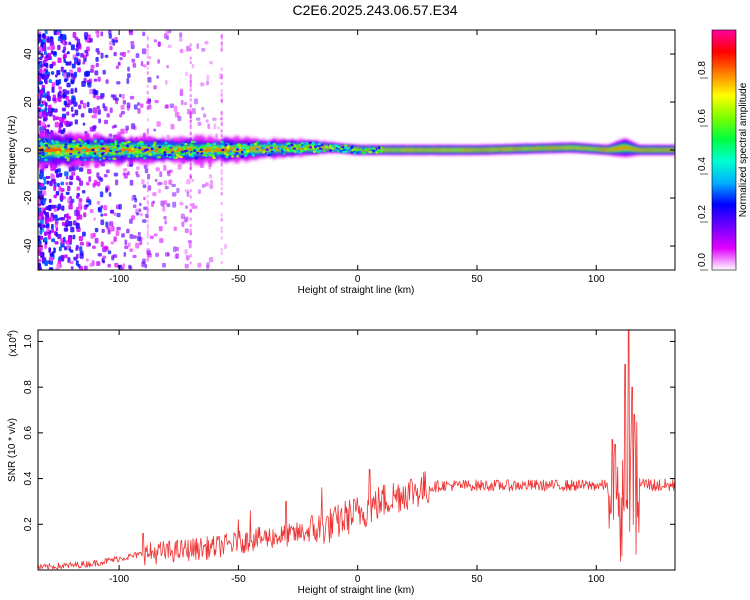 This screenshot has height=600, width=750. Describe the element at coordinates (596, 579) in the screenshot. I see `x-tick-label: 100` at that location.